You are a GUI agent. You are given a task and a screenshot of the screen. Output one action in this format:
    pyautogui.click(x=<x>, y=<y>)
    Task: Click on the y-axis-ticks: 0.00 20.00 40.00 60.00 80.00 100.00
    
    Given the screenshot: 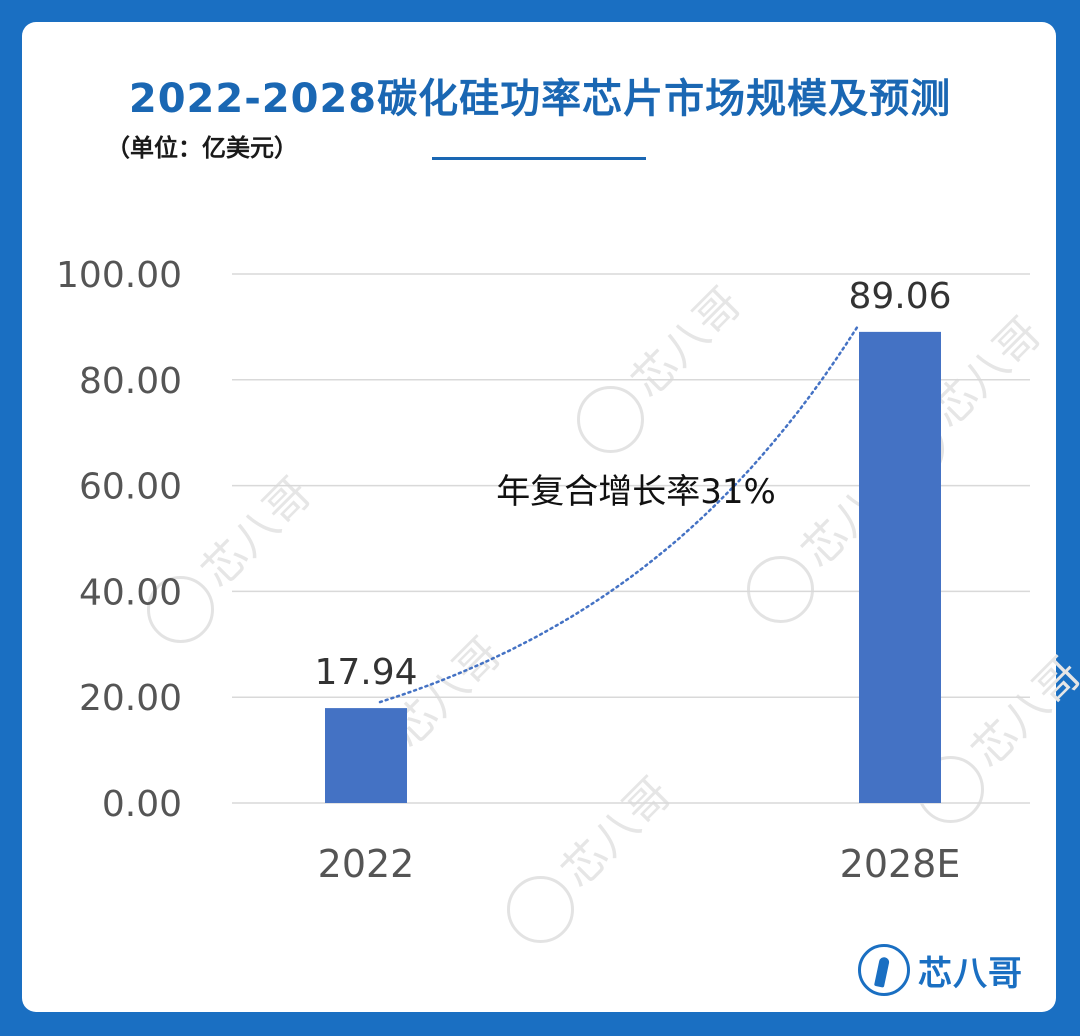 What is the action you would take?
    pyautogui.click(x=119, y=540)
    